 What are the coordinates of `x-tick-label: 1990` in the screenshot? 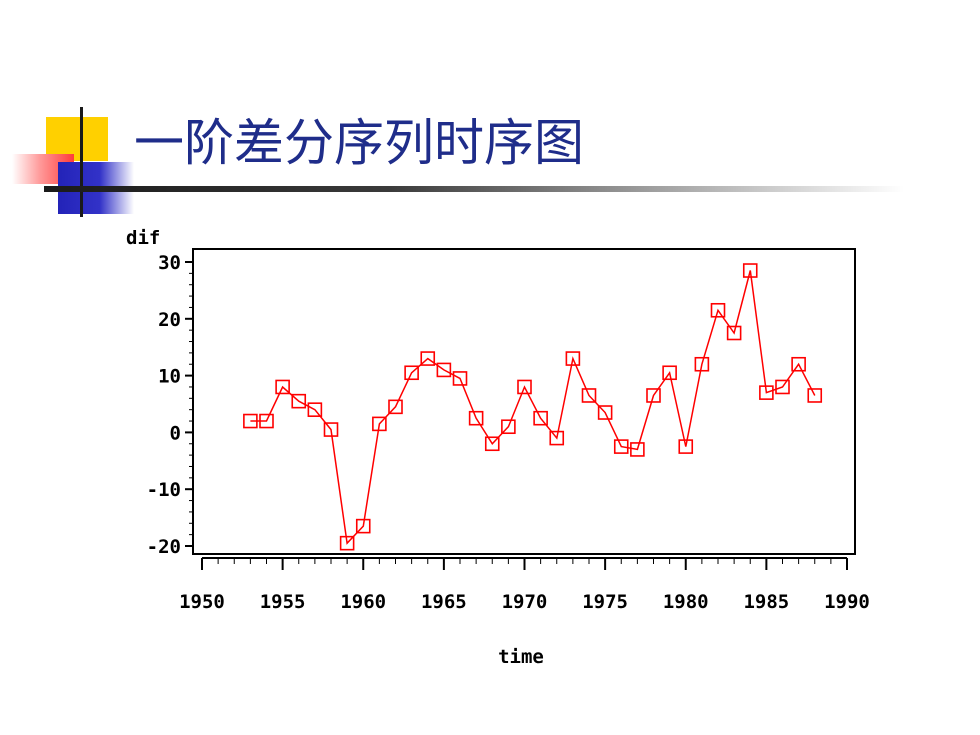 It's located at (847, 602).